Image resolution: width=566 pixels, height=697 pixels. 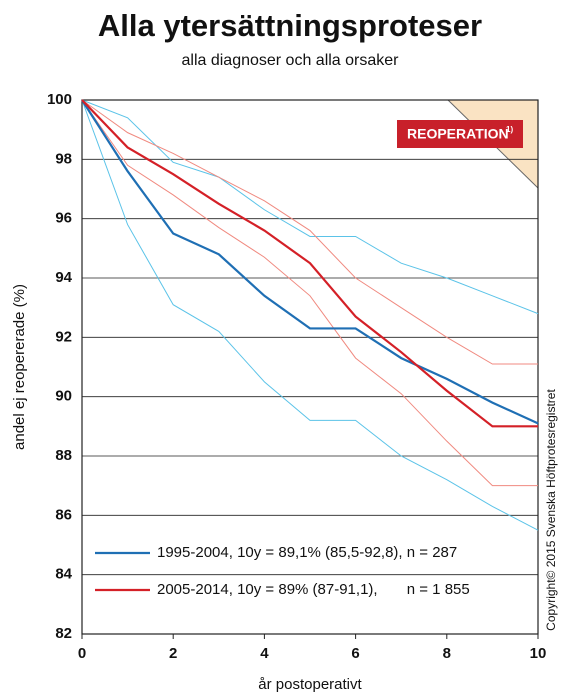 What do you see at coordinates (173, 653) in the screenshot?
I see `x-tick-label: 2` at bounding box center [173, 653].